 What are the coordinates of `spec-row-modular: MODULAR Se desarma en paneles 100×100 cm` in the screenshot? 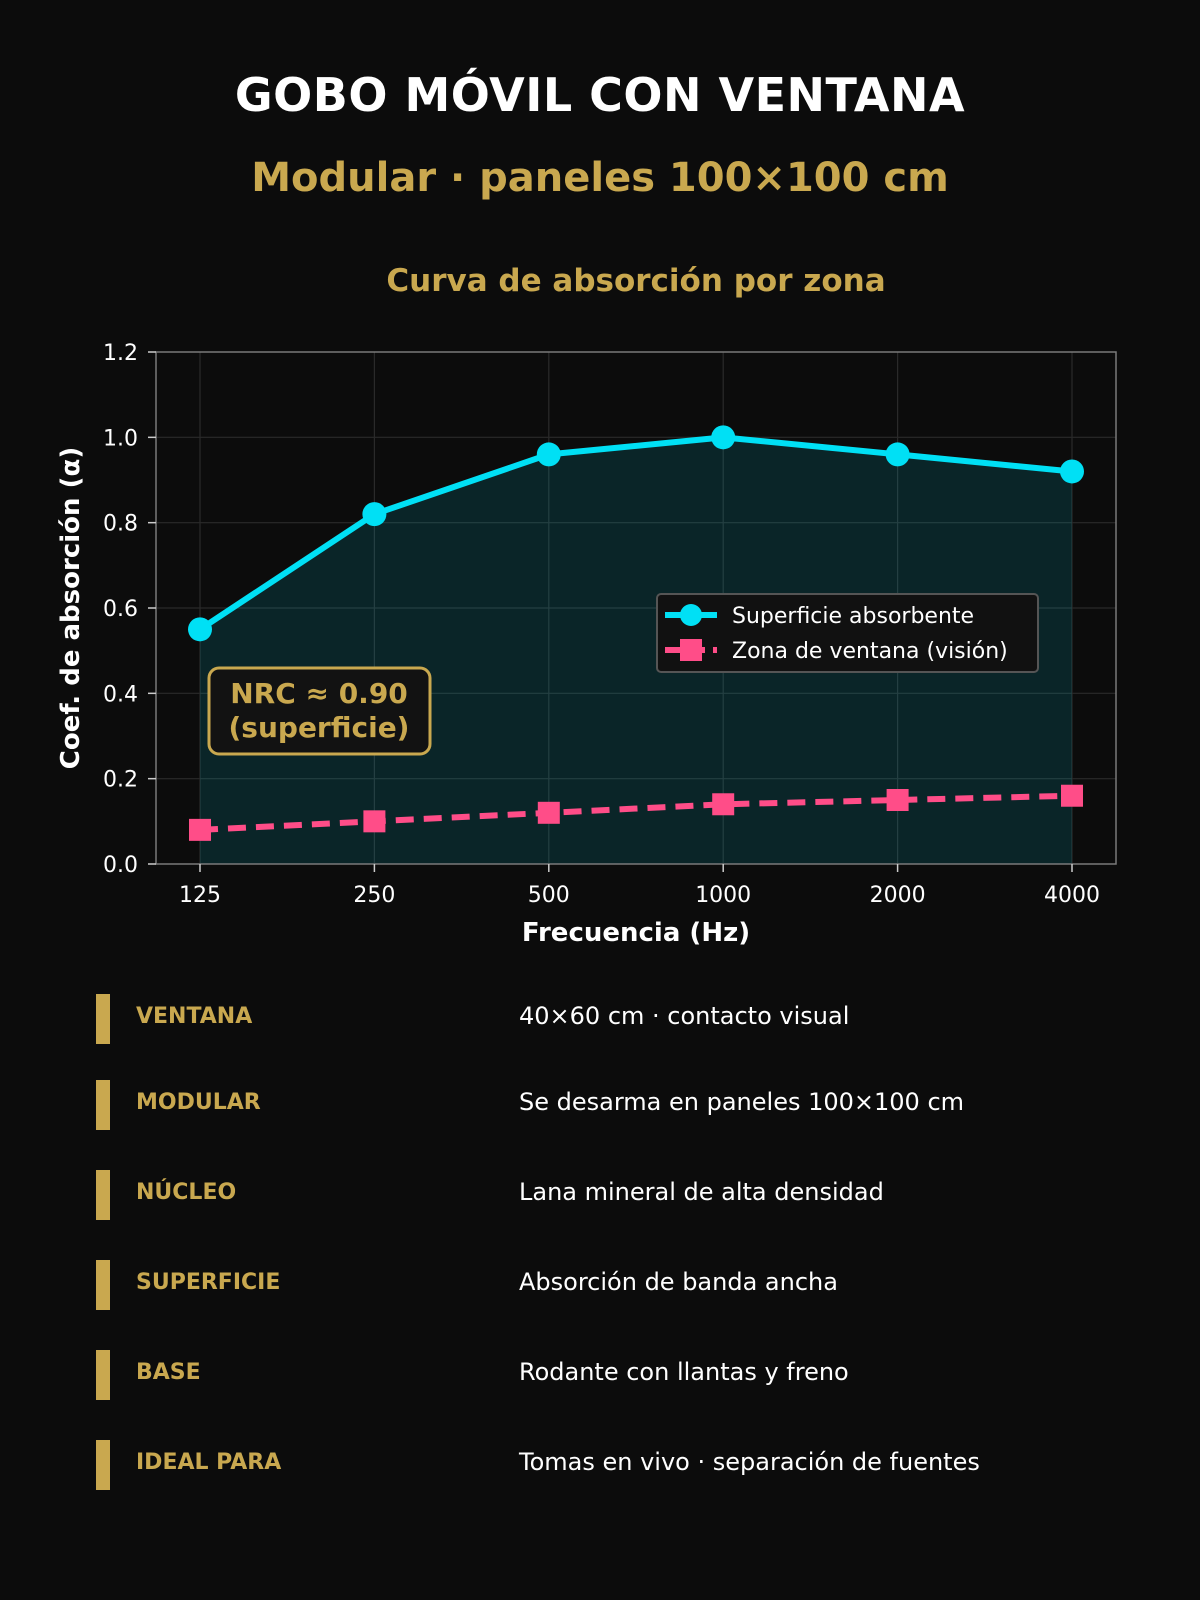 It's located at (600, 1105).